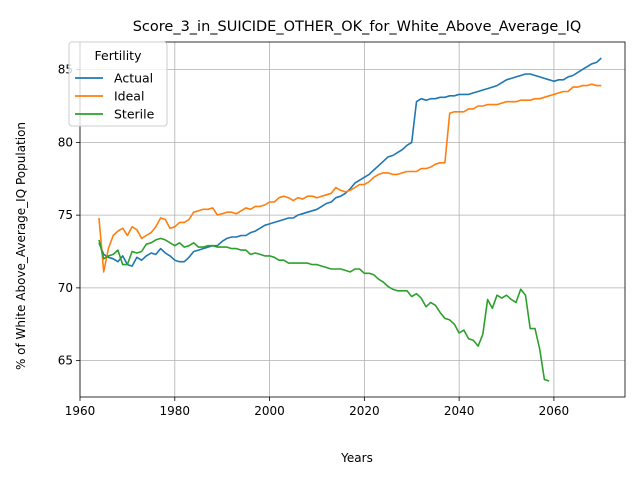 This screenshot has width=640, height=480. I want to click on legend-item-actual: Actual, so click(114, 78).